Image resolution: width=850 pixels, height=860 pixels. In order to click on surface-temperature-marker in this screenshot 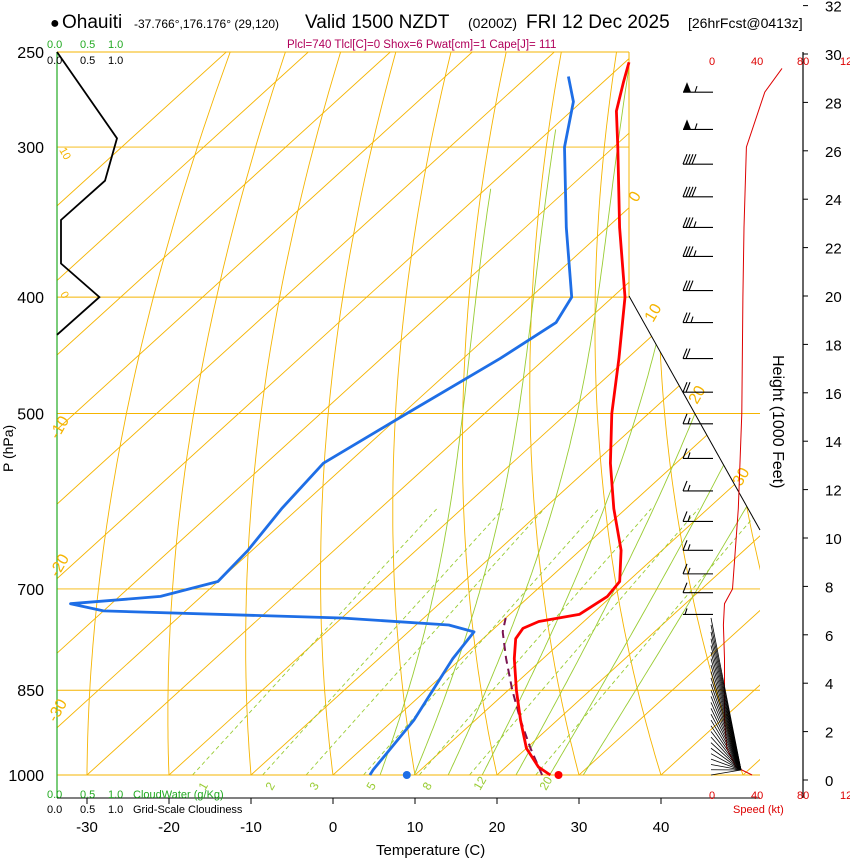, I will do `click(558, 775)`.